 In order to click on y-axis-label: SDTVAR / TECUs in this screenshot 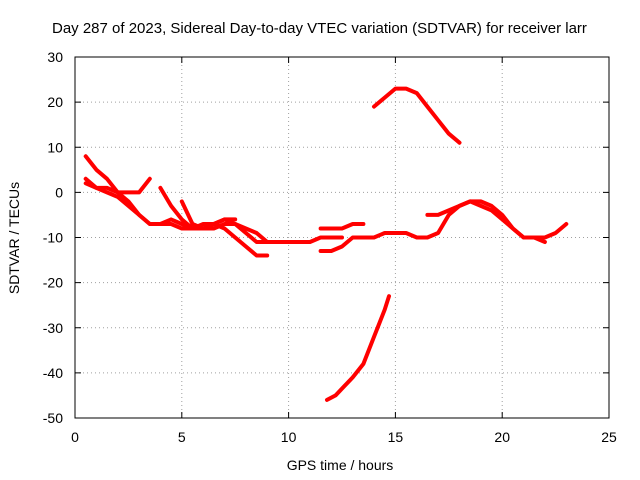, I will do `click(14, 238)`.